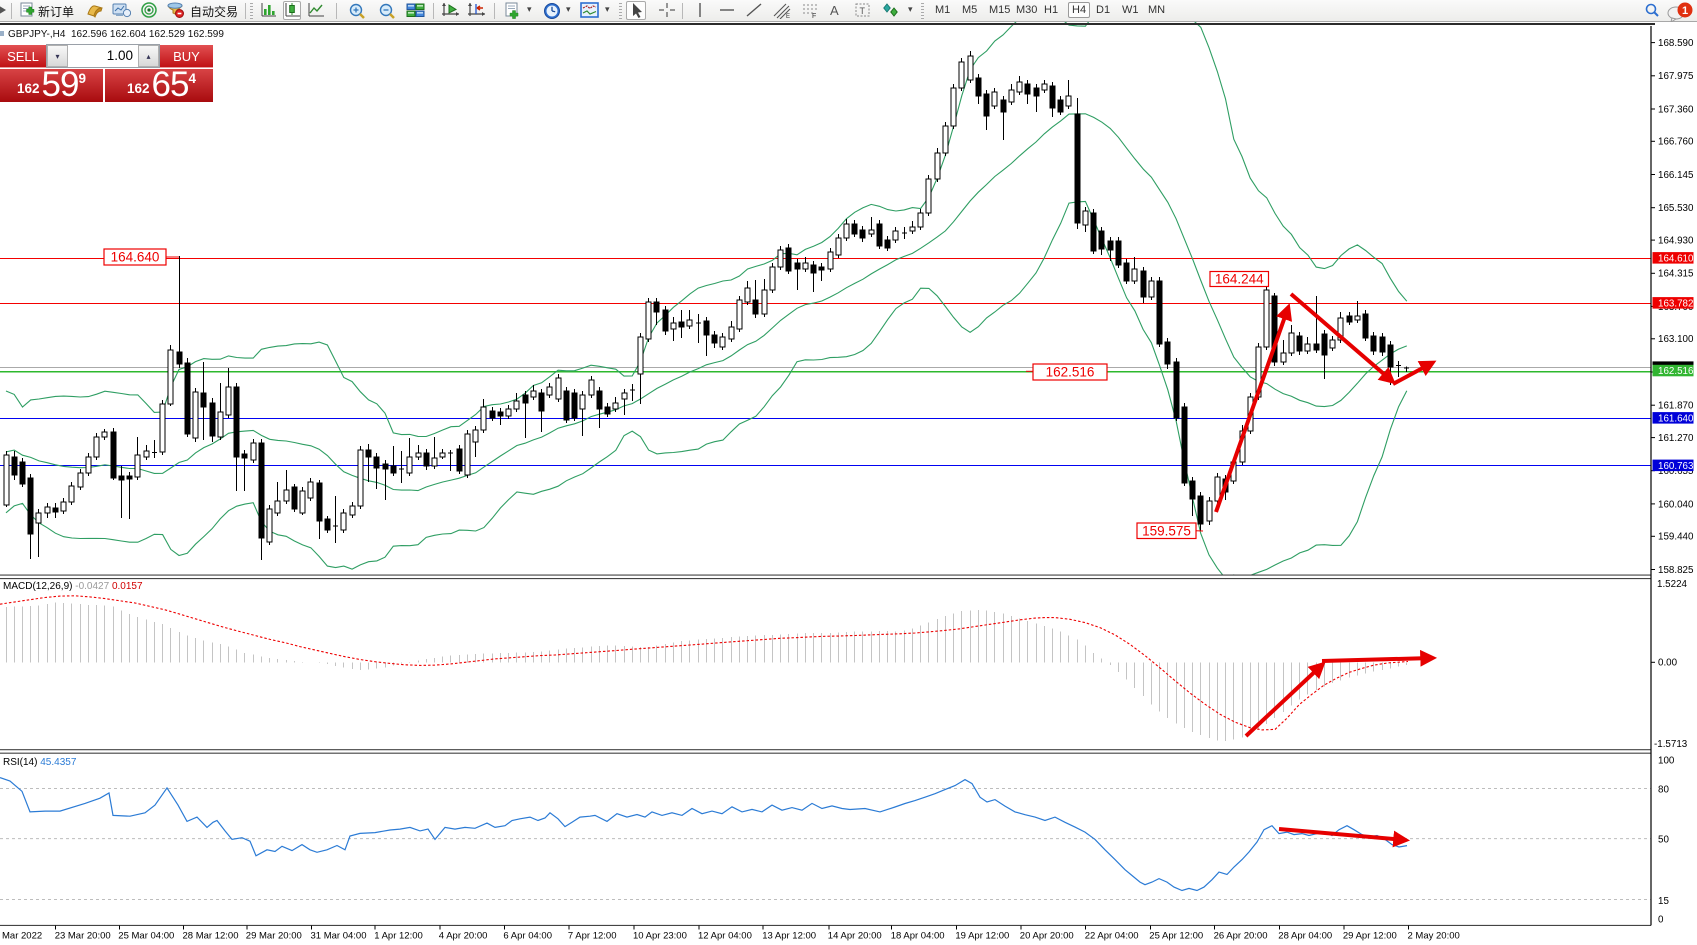 The height and width of the screenshot is (945, 1697). Describe the element at coordinates (1676, 504) in the screenshot. I see `svg-text: 160.040` at that location.